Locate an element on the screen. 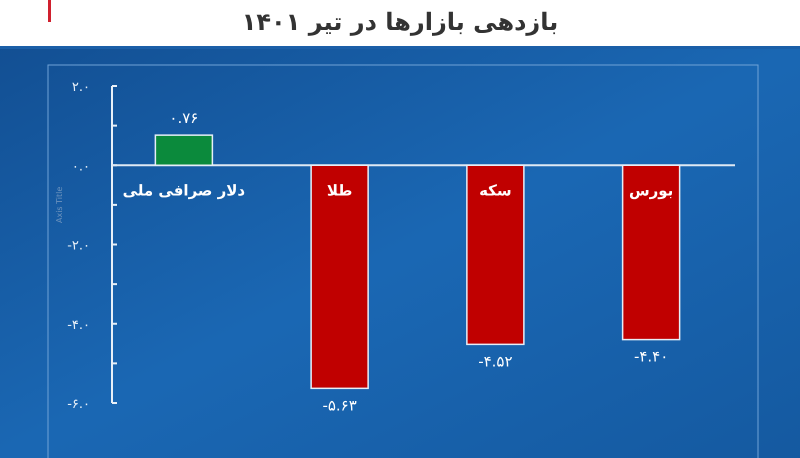 The height and width of the screenshot is (458, 800). x-tick-label: طلا is located at coordinates (339, 190).